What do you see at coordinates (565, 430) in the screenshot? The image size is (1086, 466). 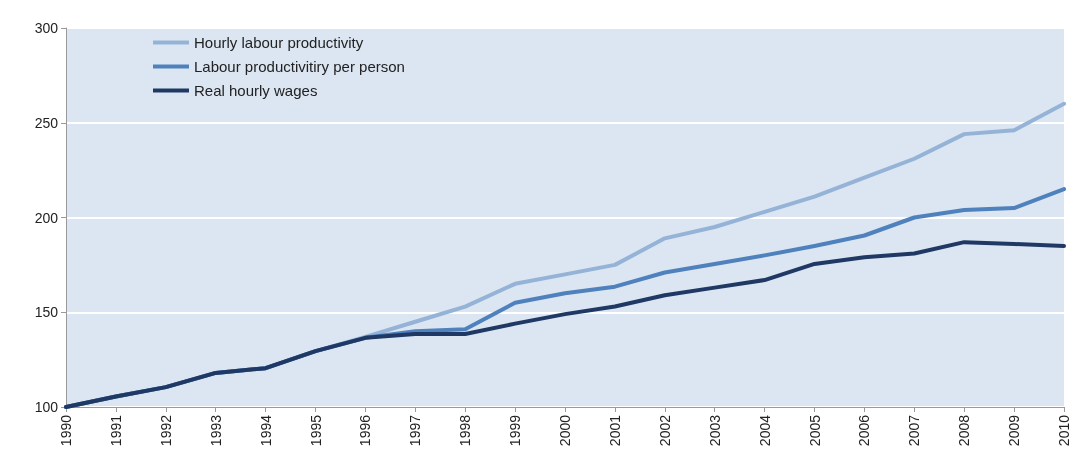 I see `x-tick-label: 2000` at bounding box center [565, 430].